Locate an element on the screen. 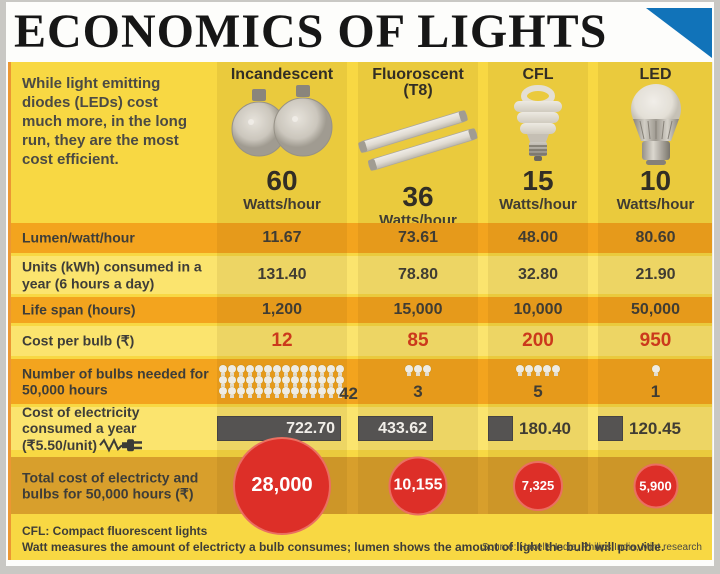 The width and height of the screenshot is (720, 574). table-cell: 50,000 is located at coordinates (655, 310).